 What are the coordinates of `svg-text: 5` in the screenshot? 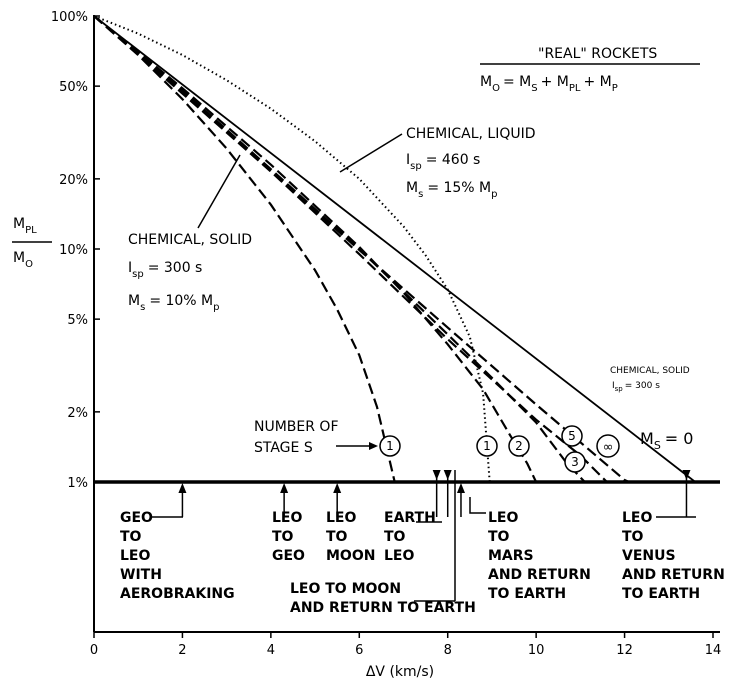 It's located at (572, 436).